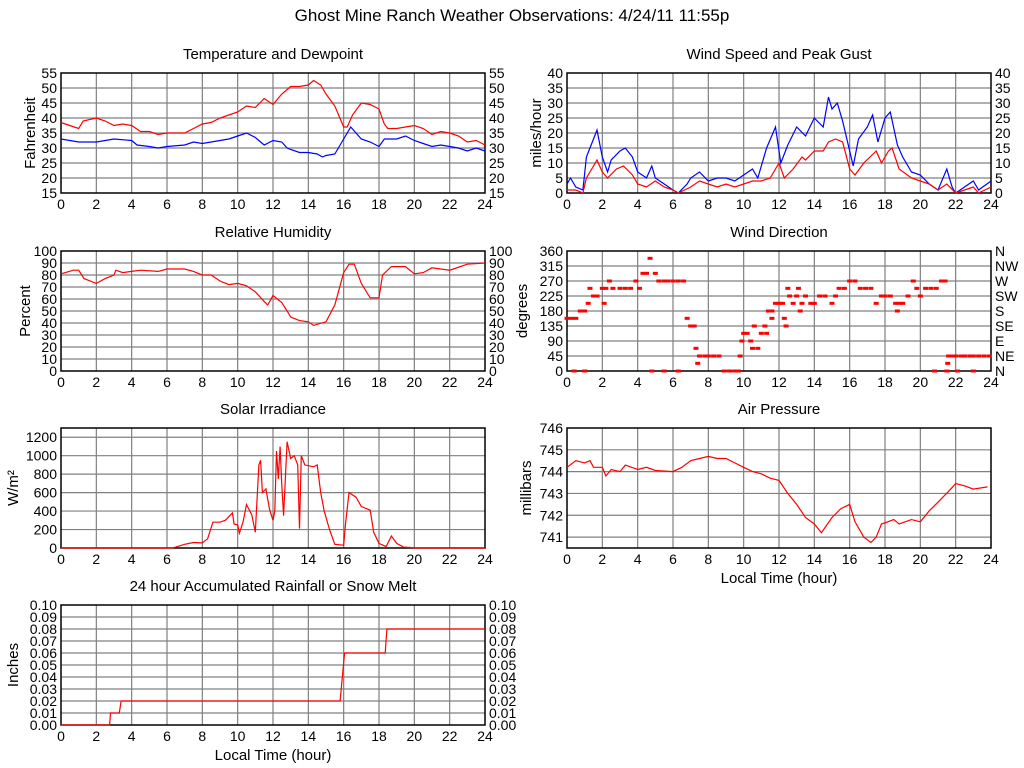 The image size is (1024, 768). Describe the element at coordinates (552, 281) in the screenshot. I see `y-tick-label: 270` at that location.